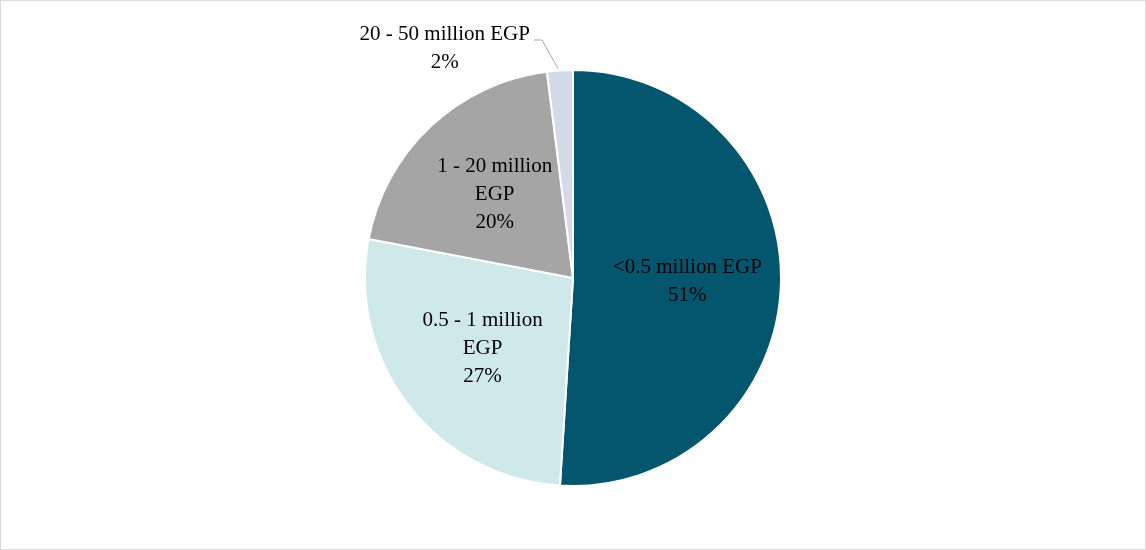 Image resolution: width=1146 pixels, height=550 pixels. I want to click on slice-label: 1 - 20 million EGP, so click(495, 179).